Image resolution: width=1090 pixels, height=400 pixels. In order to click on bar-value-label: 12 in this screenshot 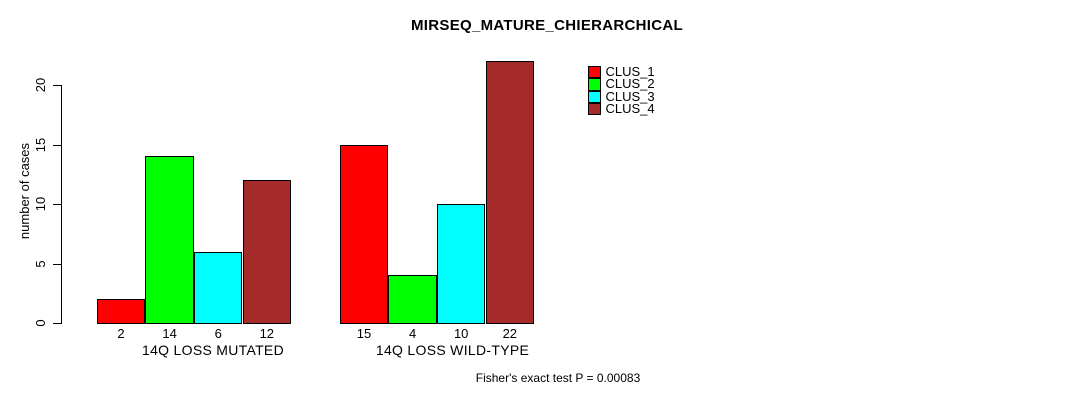, I will do `click(267, 333)`.